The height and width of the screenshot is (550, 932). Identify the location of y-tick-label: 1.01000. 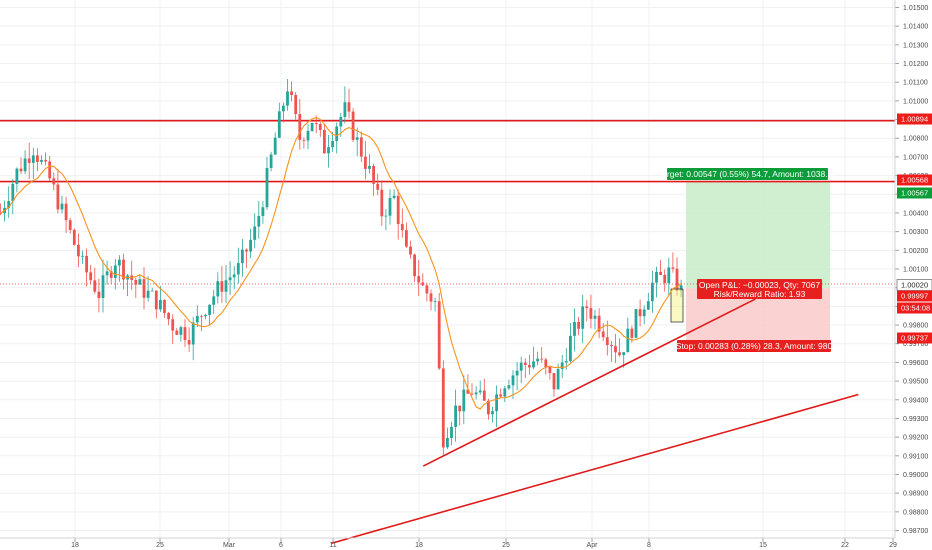
(915, 101).